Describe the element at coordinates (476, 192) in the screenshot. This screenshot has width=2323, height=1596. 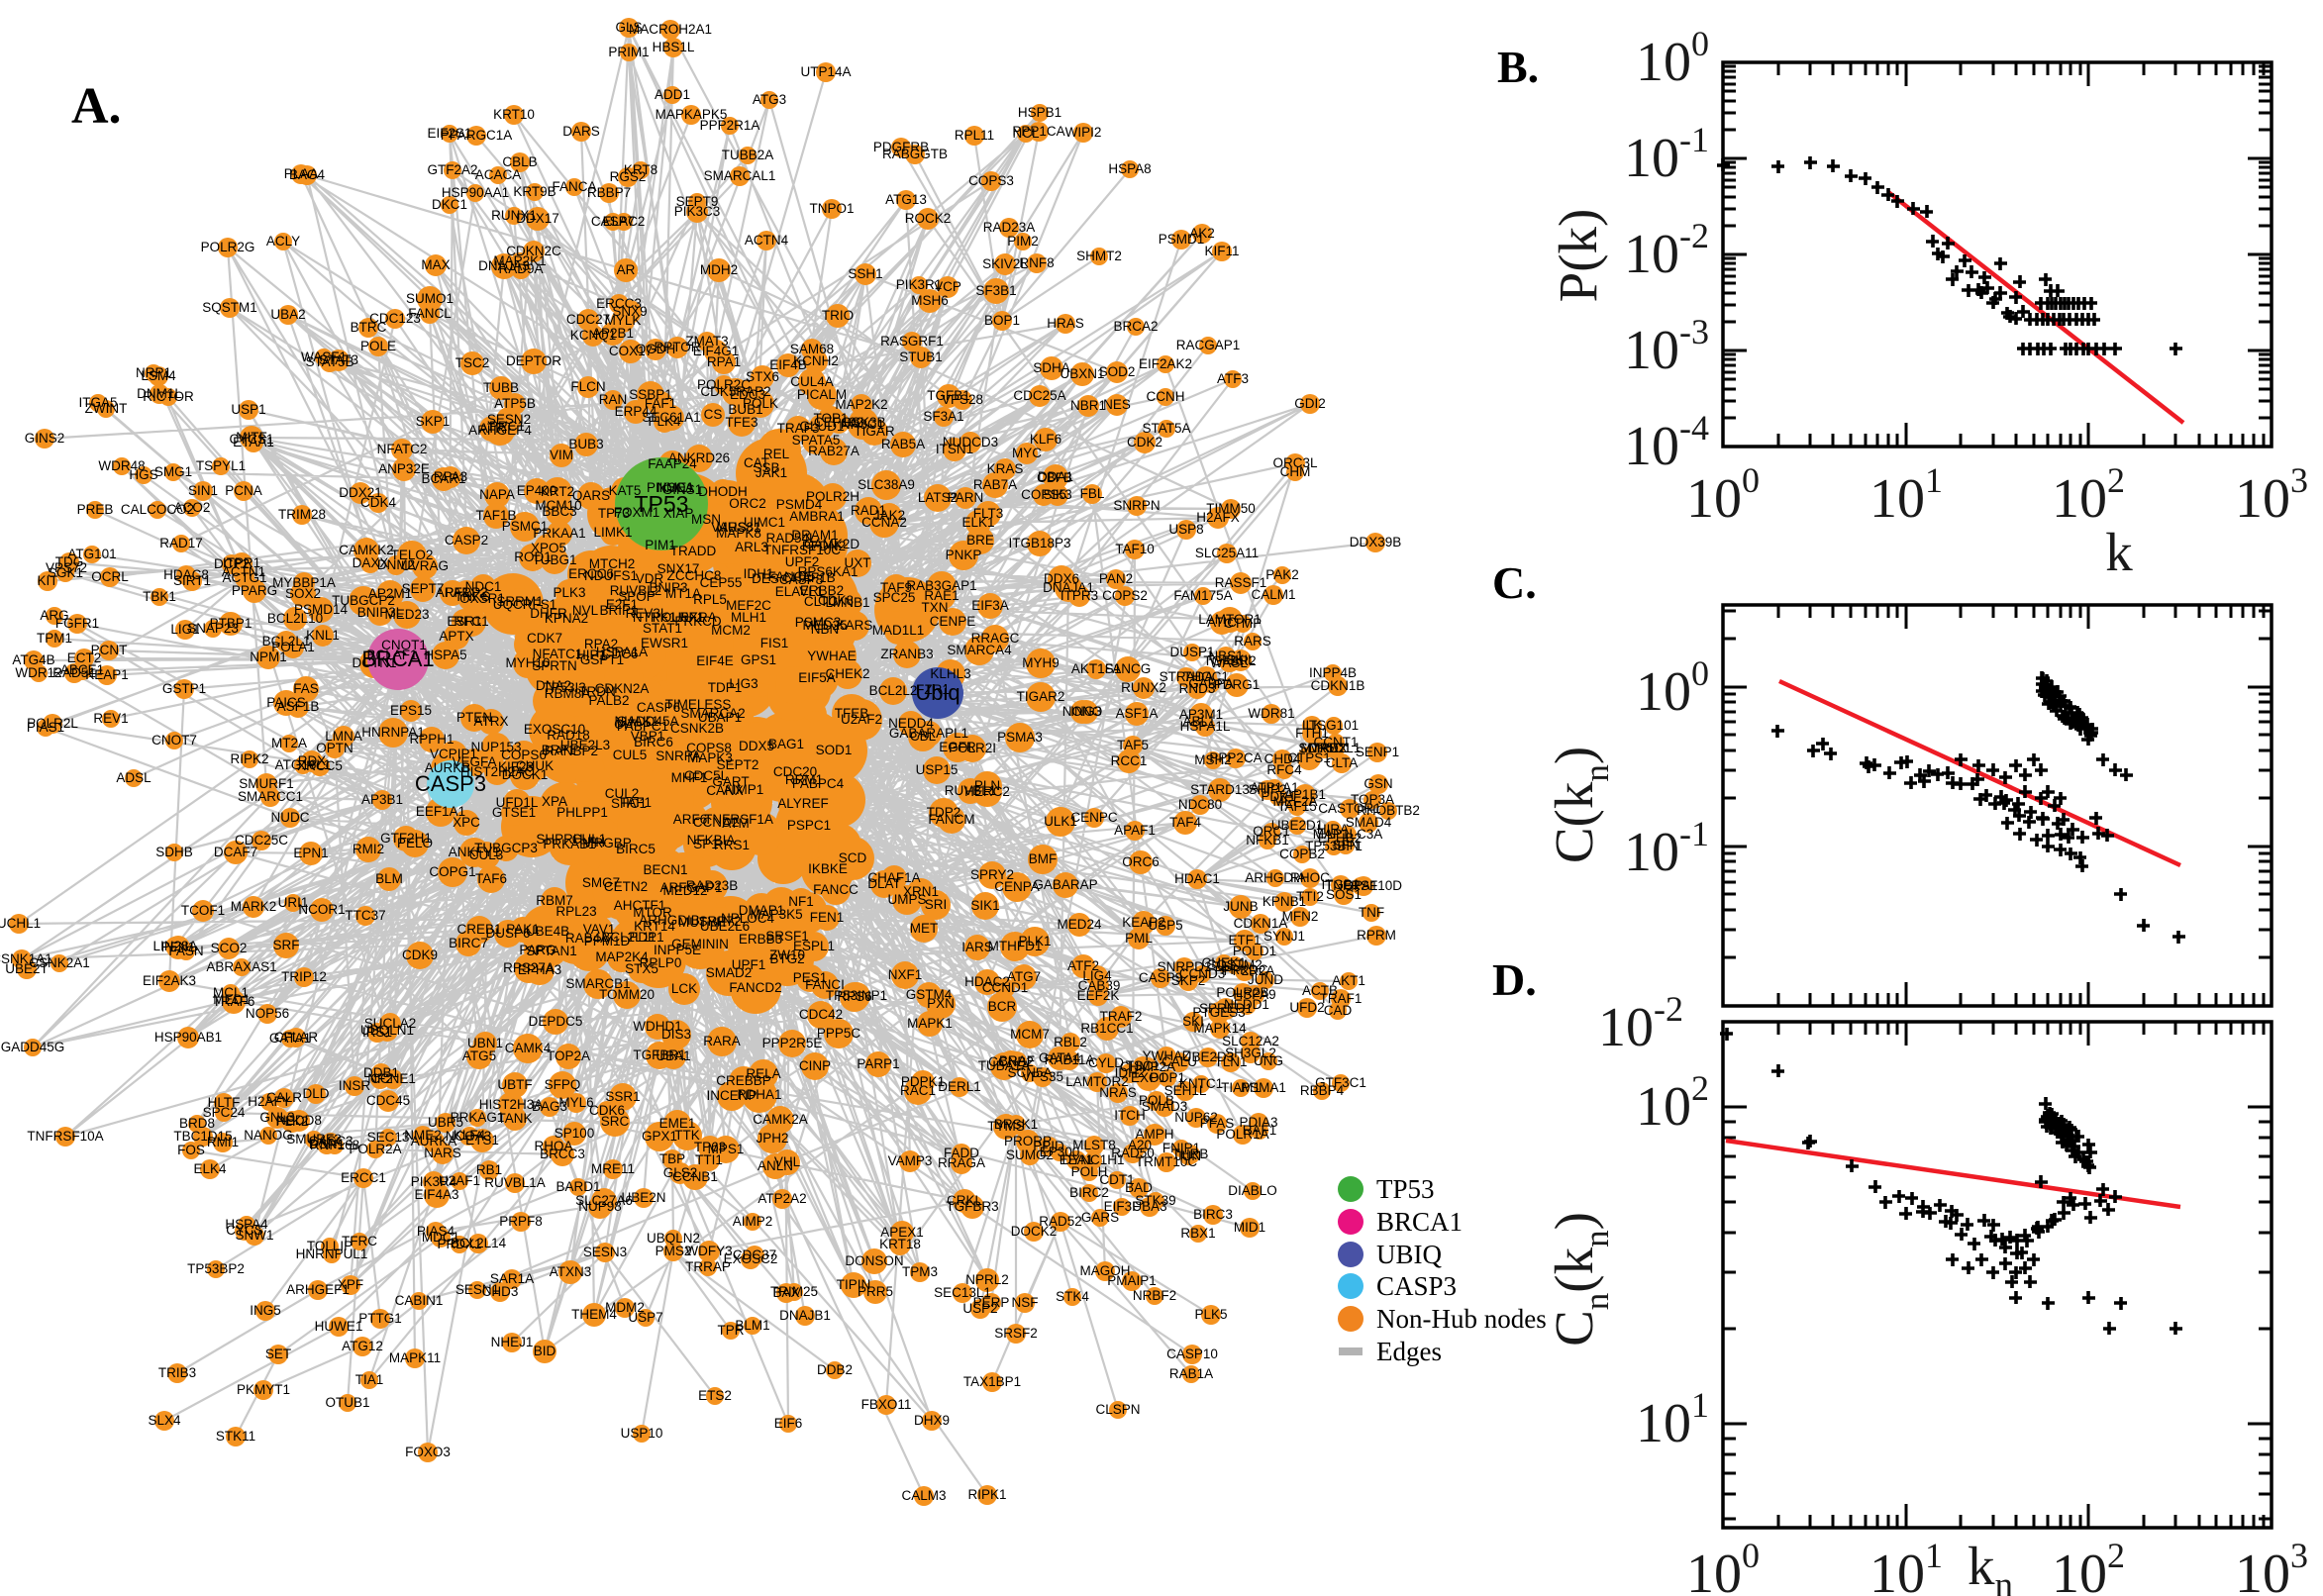
I see `svg-text: HSP90AA1` at that location.